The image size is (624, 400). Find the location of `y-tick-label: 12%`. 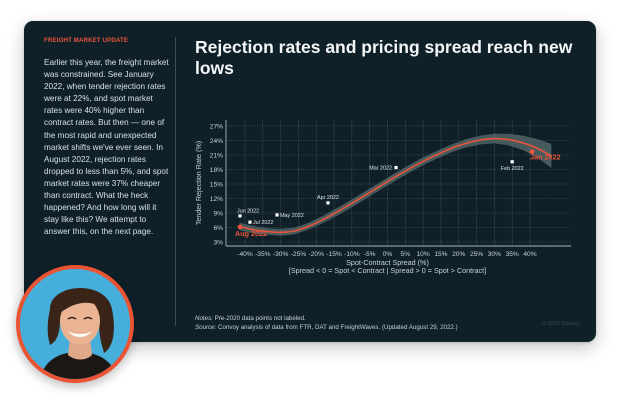

y-tick-label: 12% is located at coordinates (216, 199).